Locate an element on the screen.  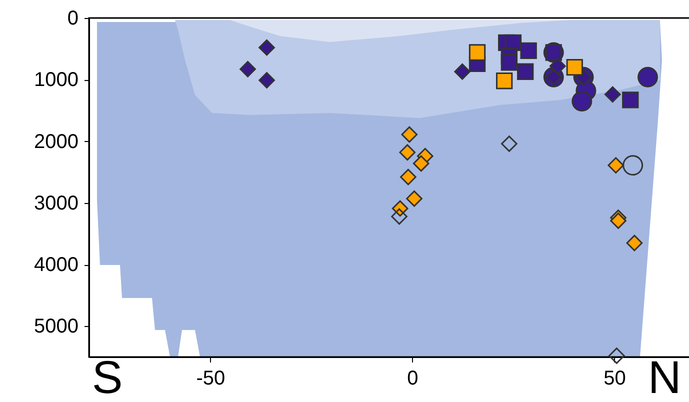
y-tick-label: 1000 is located at coordinates (56, 80).